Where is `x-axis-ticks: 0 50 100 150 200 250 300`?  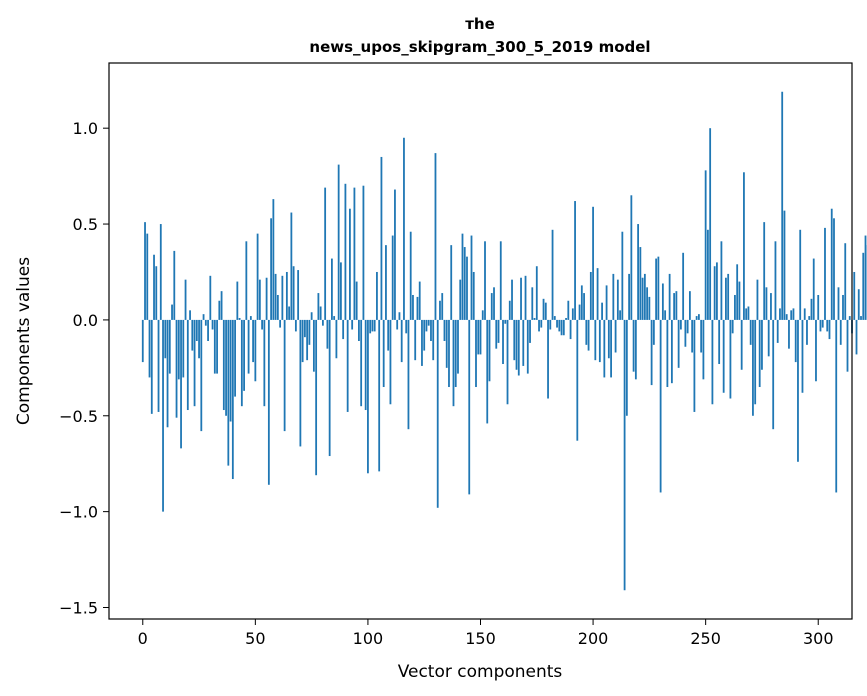 x-axis-ticks: 0 50 100 150 200 250 300 is located at coordinates (486, 633).